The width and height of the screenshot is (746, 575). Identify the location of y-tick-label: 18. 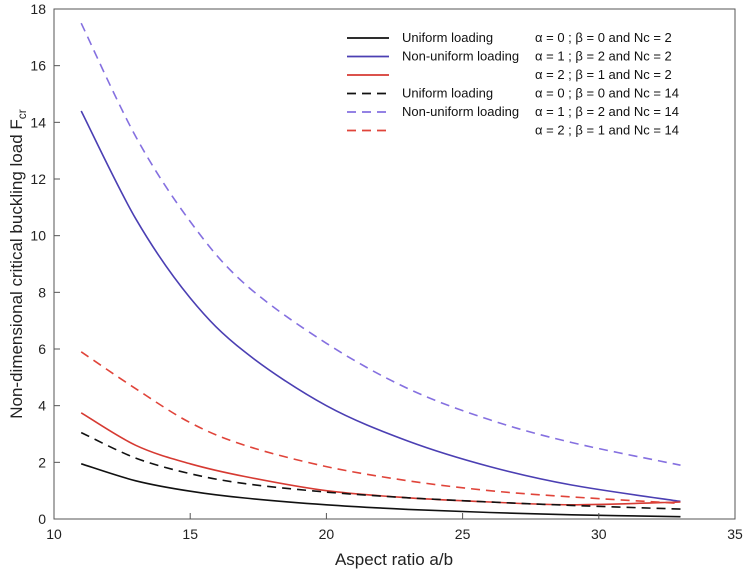
(38, 9).